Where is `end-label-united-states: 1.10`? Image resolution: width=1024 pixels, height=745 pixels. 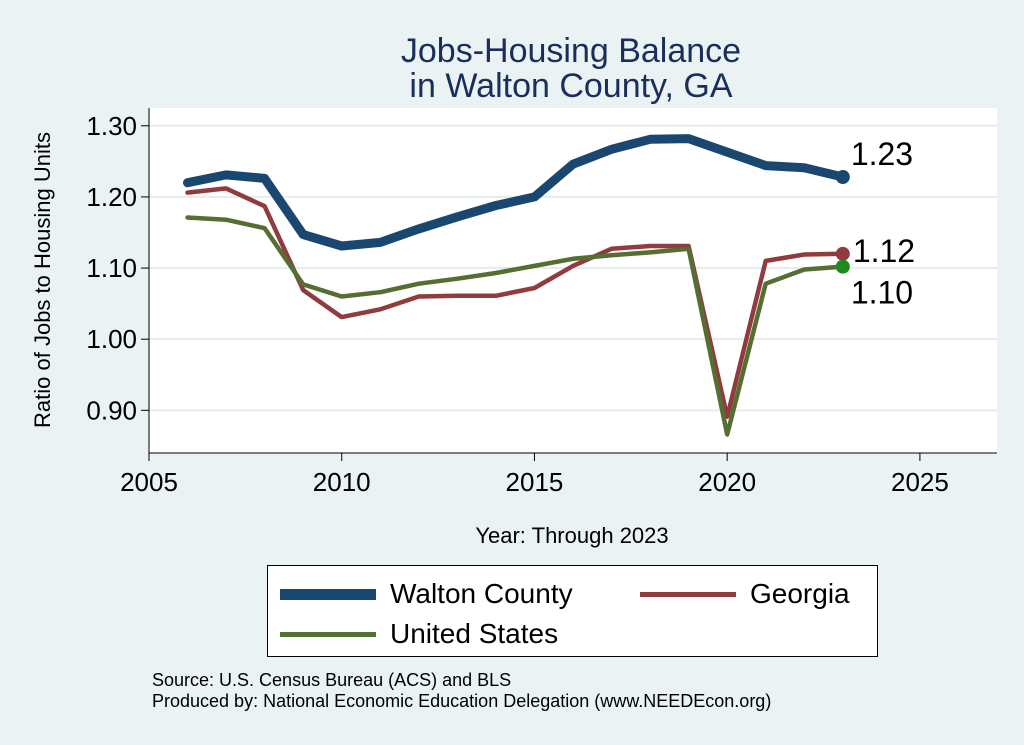 end-label-united-states: 1.10 is located at coordinates (882, 293).